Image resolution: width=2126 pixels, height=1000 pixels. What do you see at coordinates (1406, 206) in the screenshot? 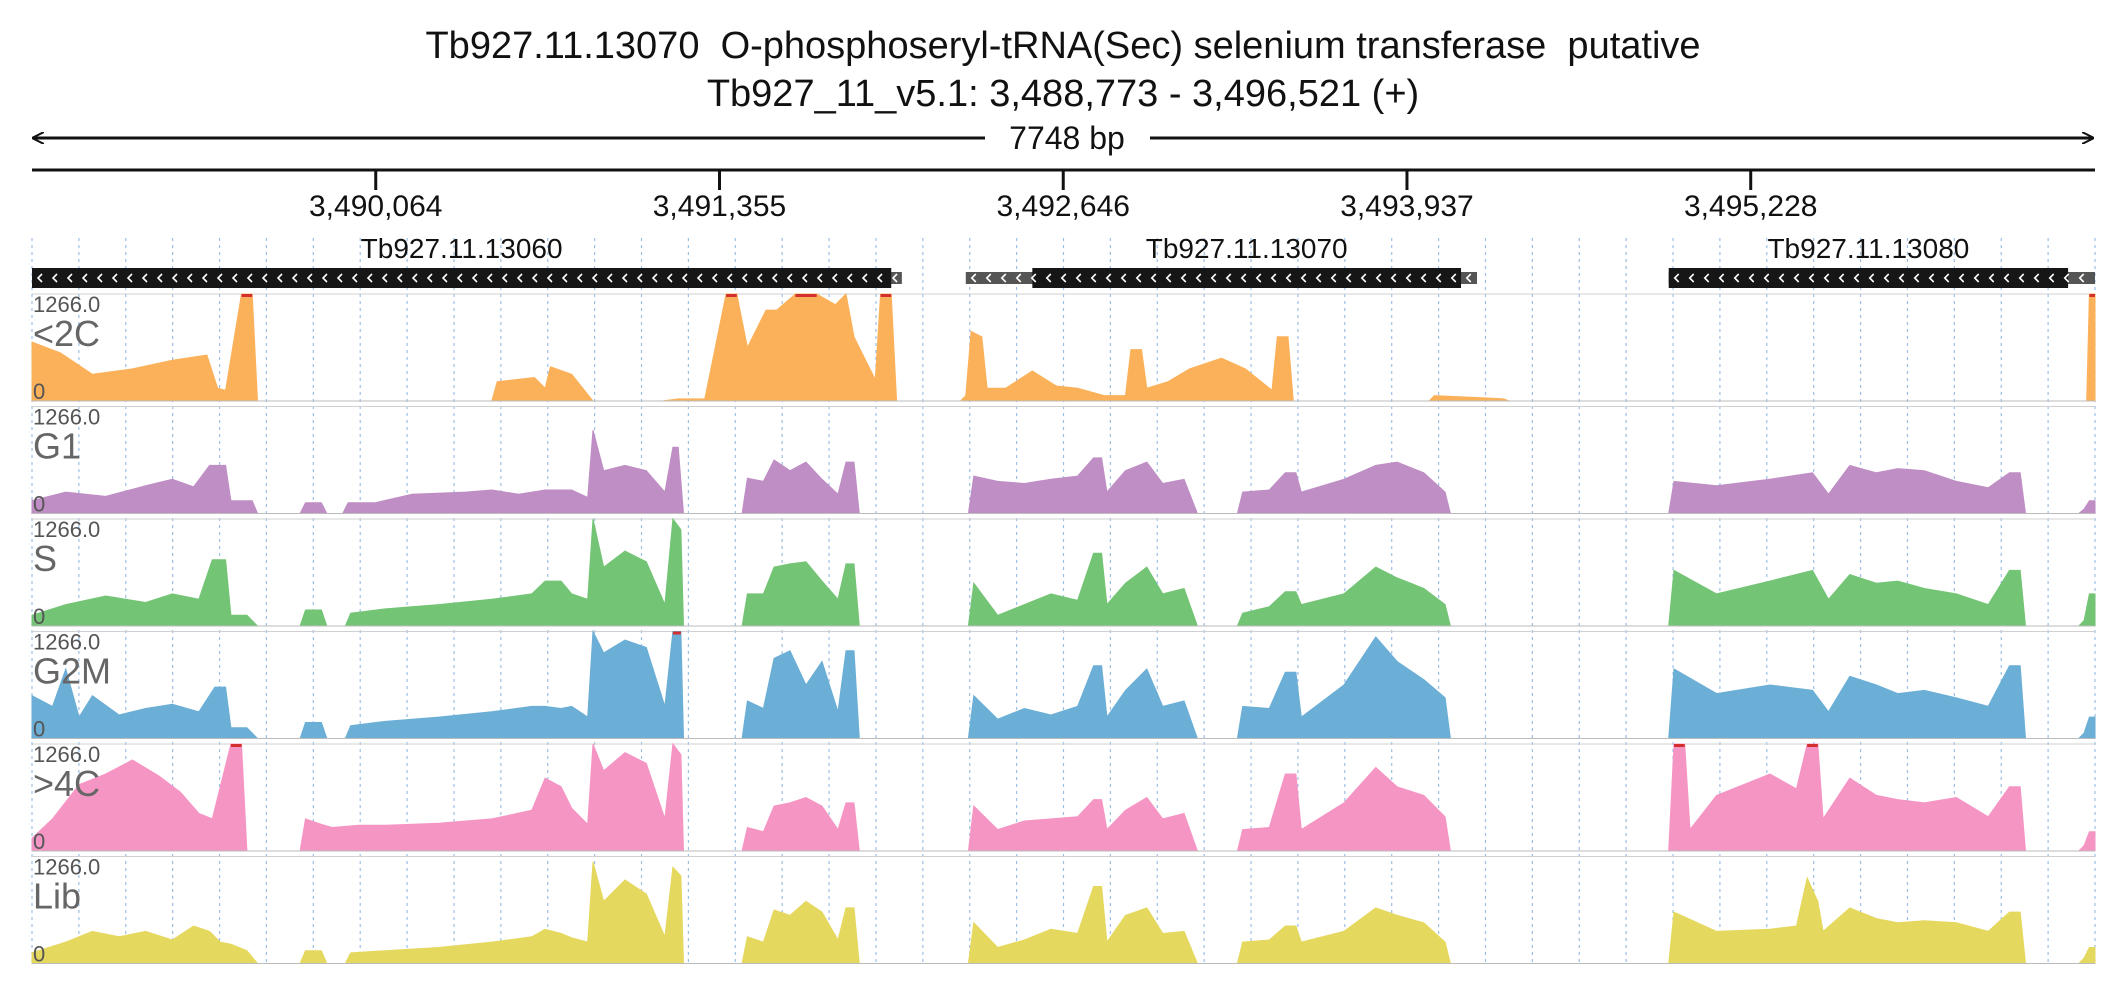
I see `ruler-tick-label: 3,493,937` at bounding box center [1406, 206].